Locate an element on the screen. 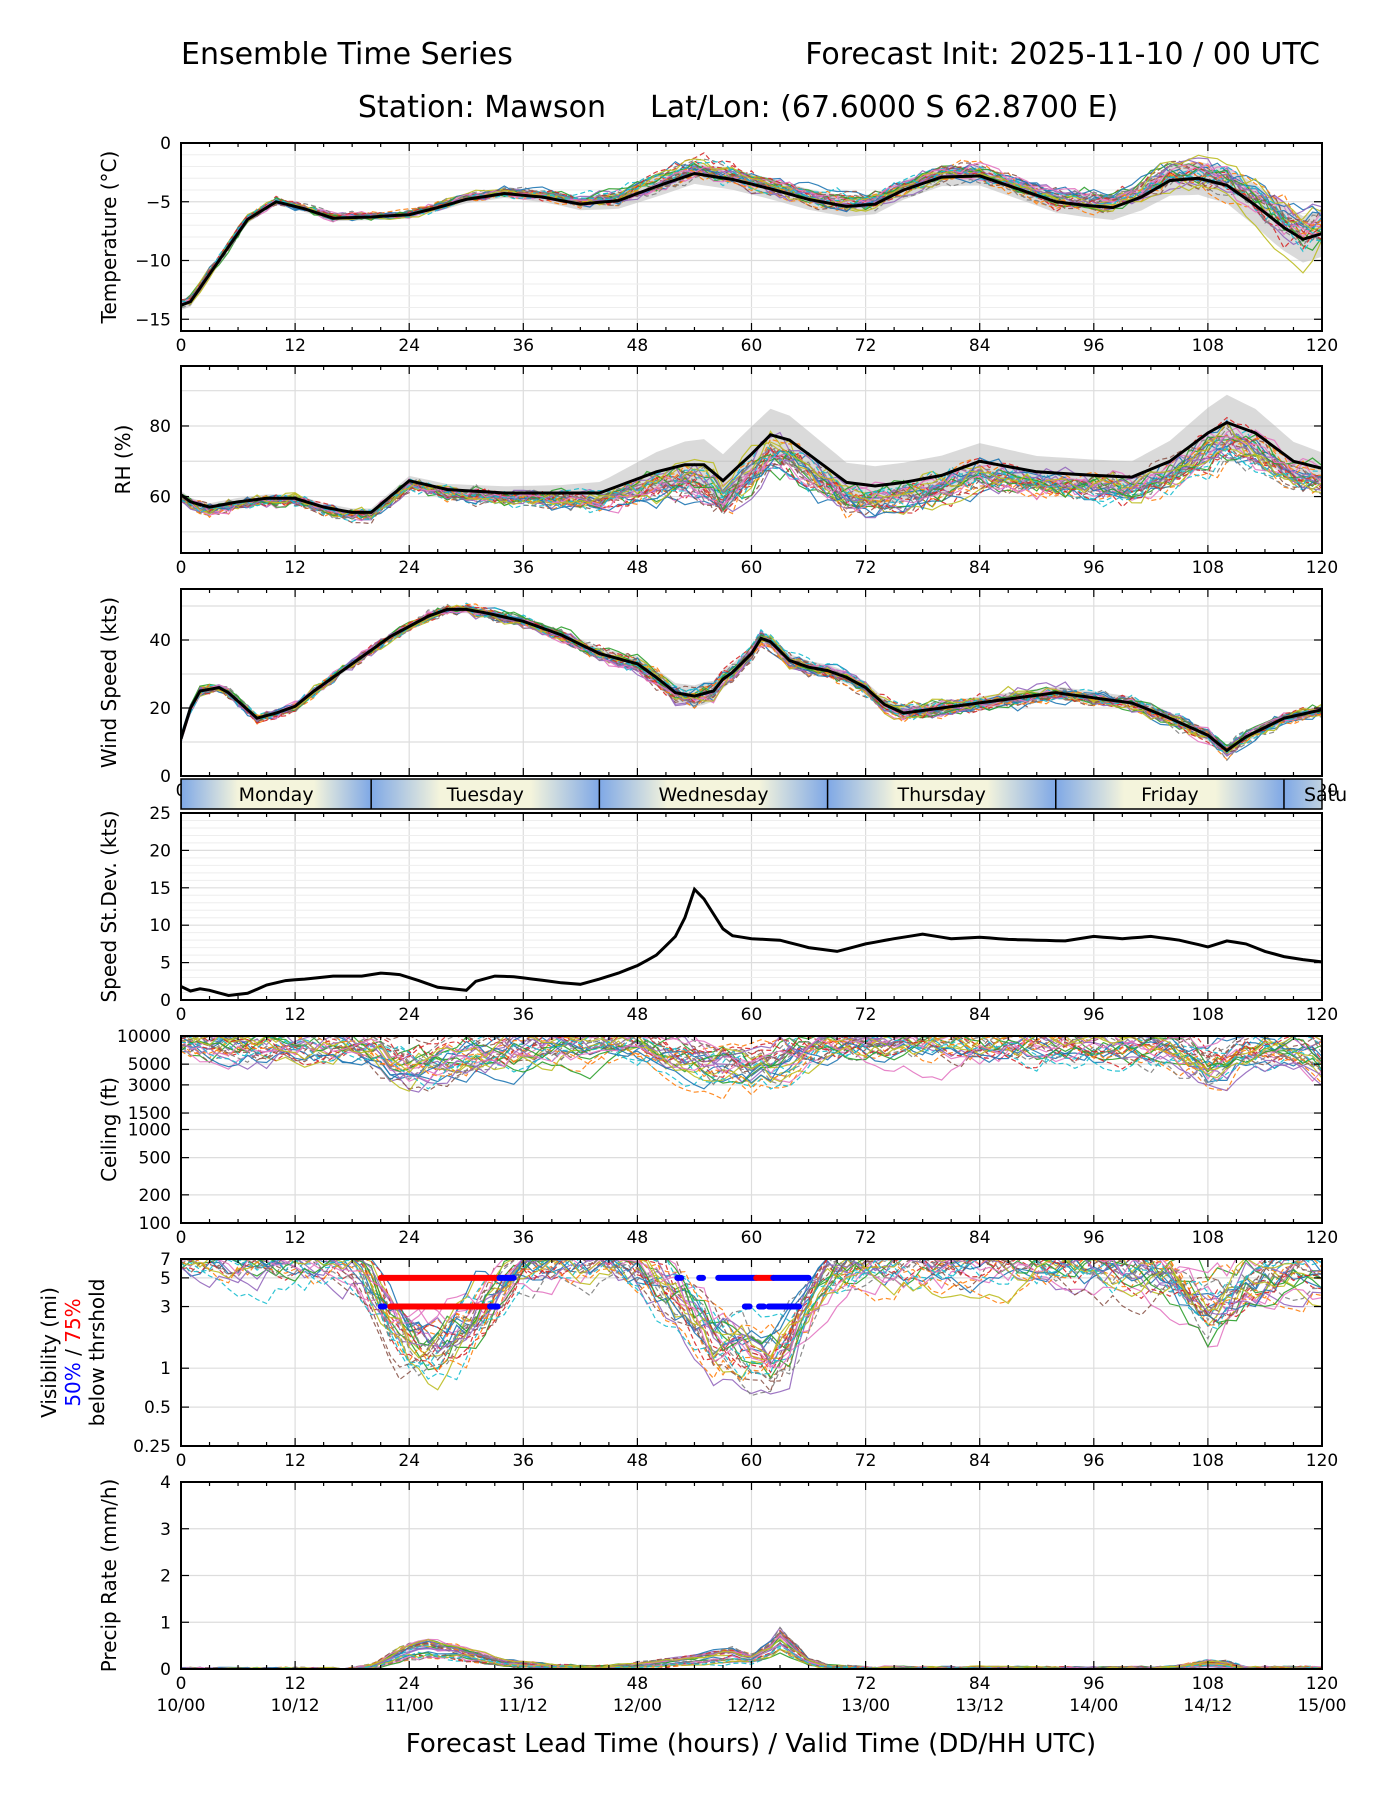 This screenshot has width=1400, height=1800. x-tick-label: 0 is located at coordinates (181, 1015).